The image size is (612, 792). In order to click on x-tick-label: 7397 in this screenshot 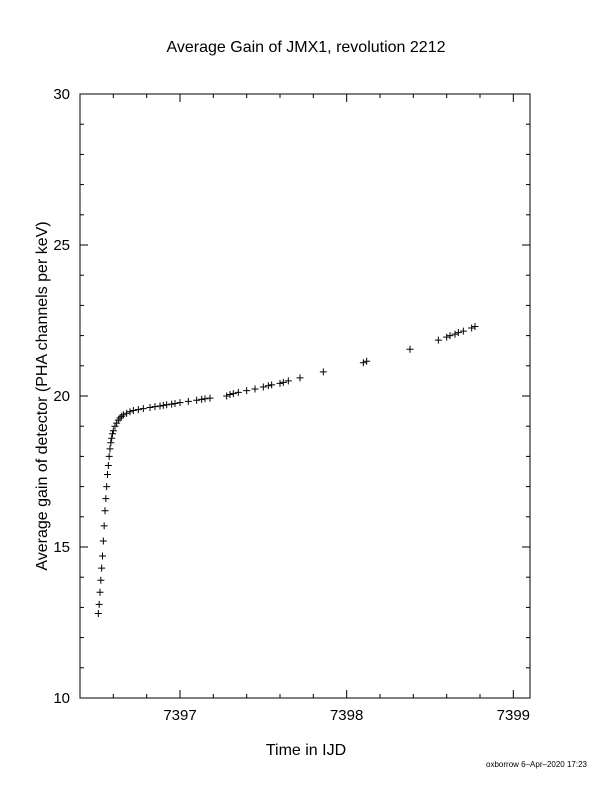, I will do `click(179, 715)`.